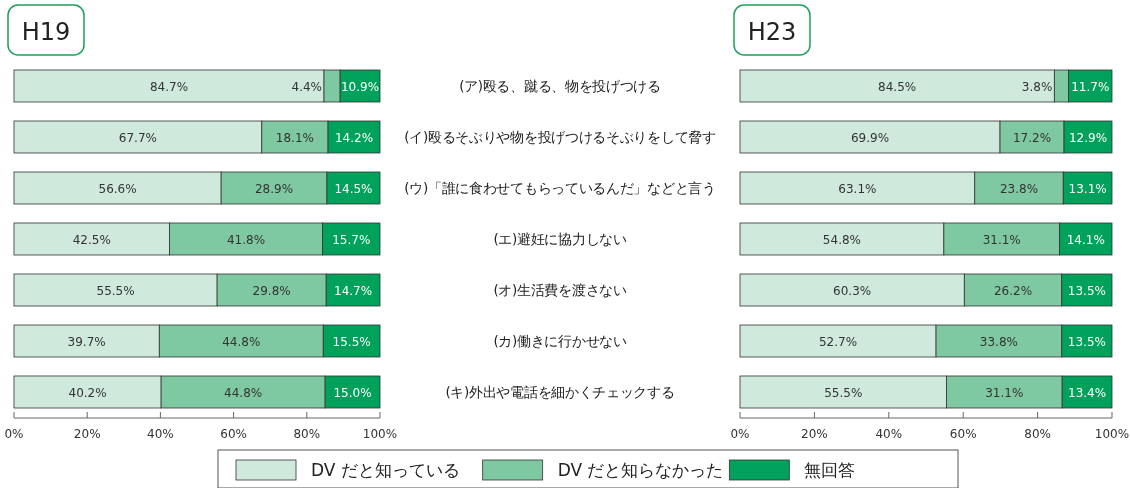  What do you see at coordinates (86, 341) in the screenshot?
I see `data-label: 39.7%` at bounding box center [86, 341].